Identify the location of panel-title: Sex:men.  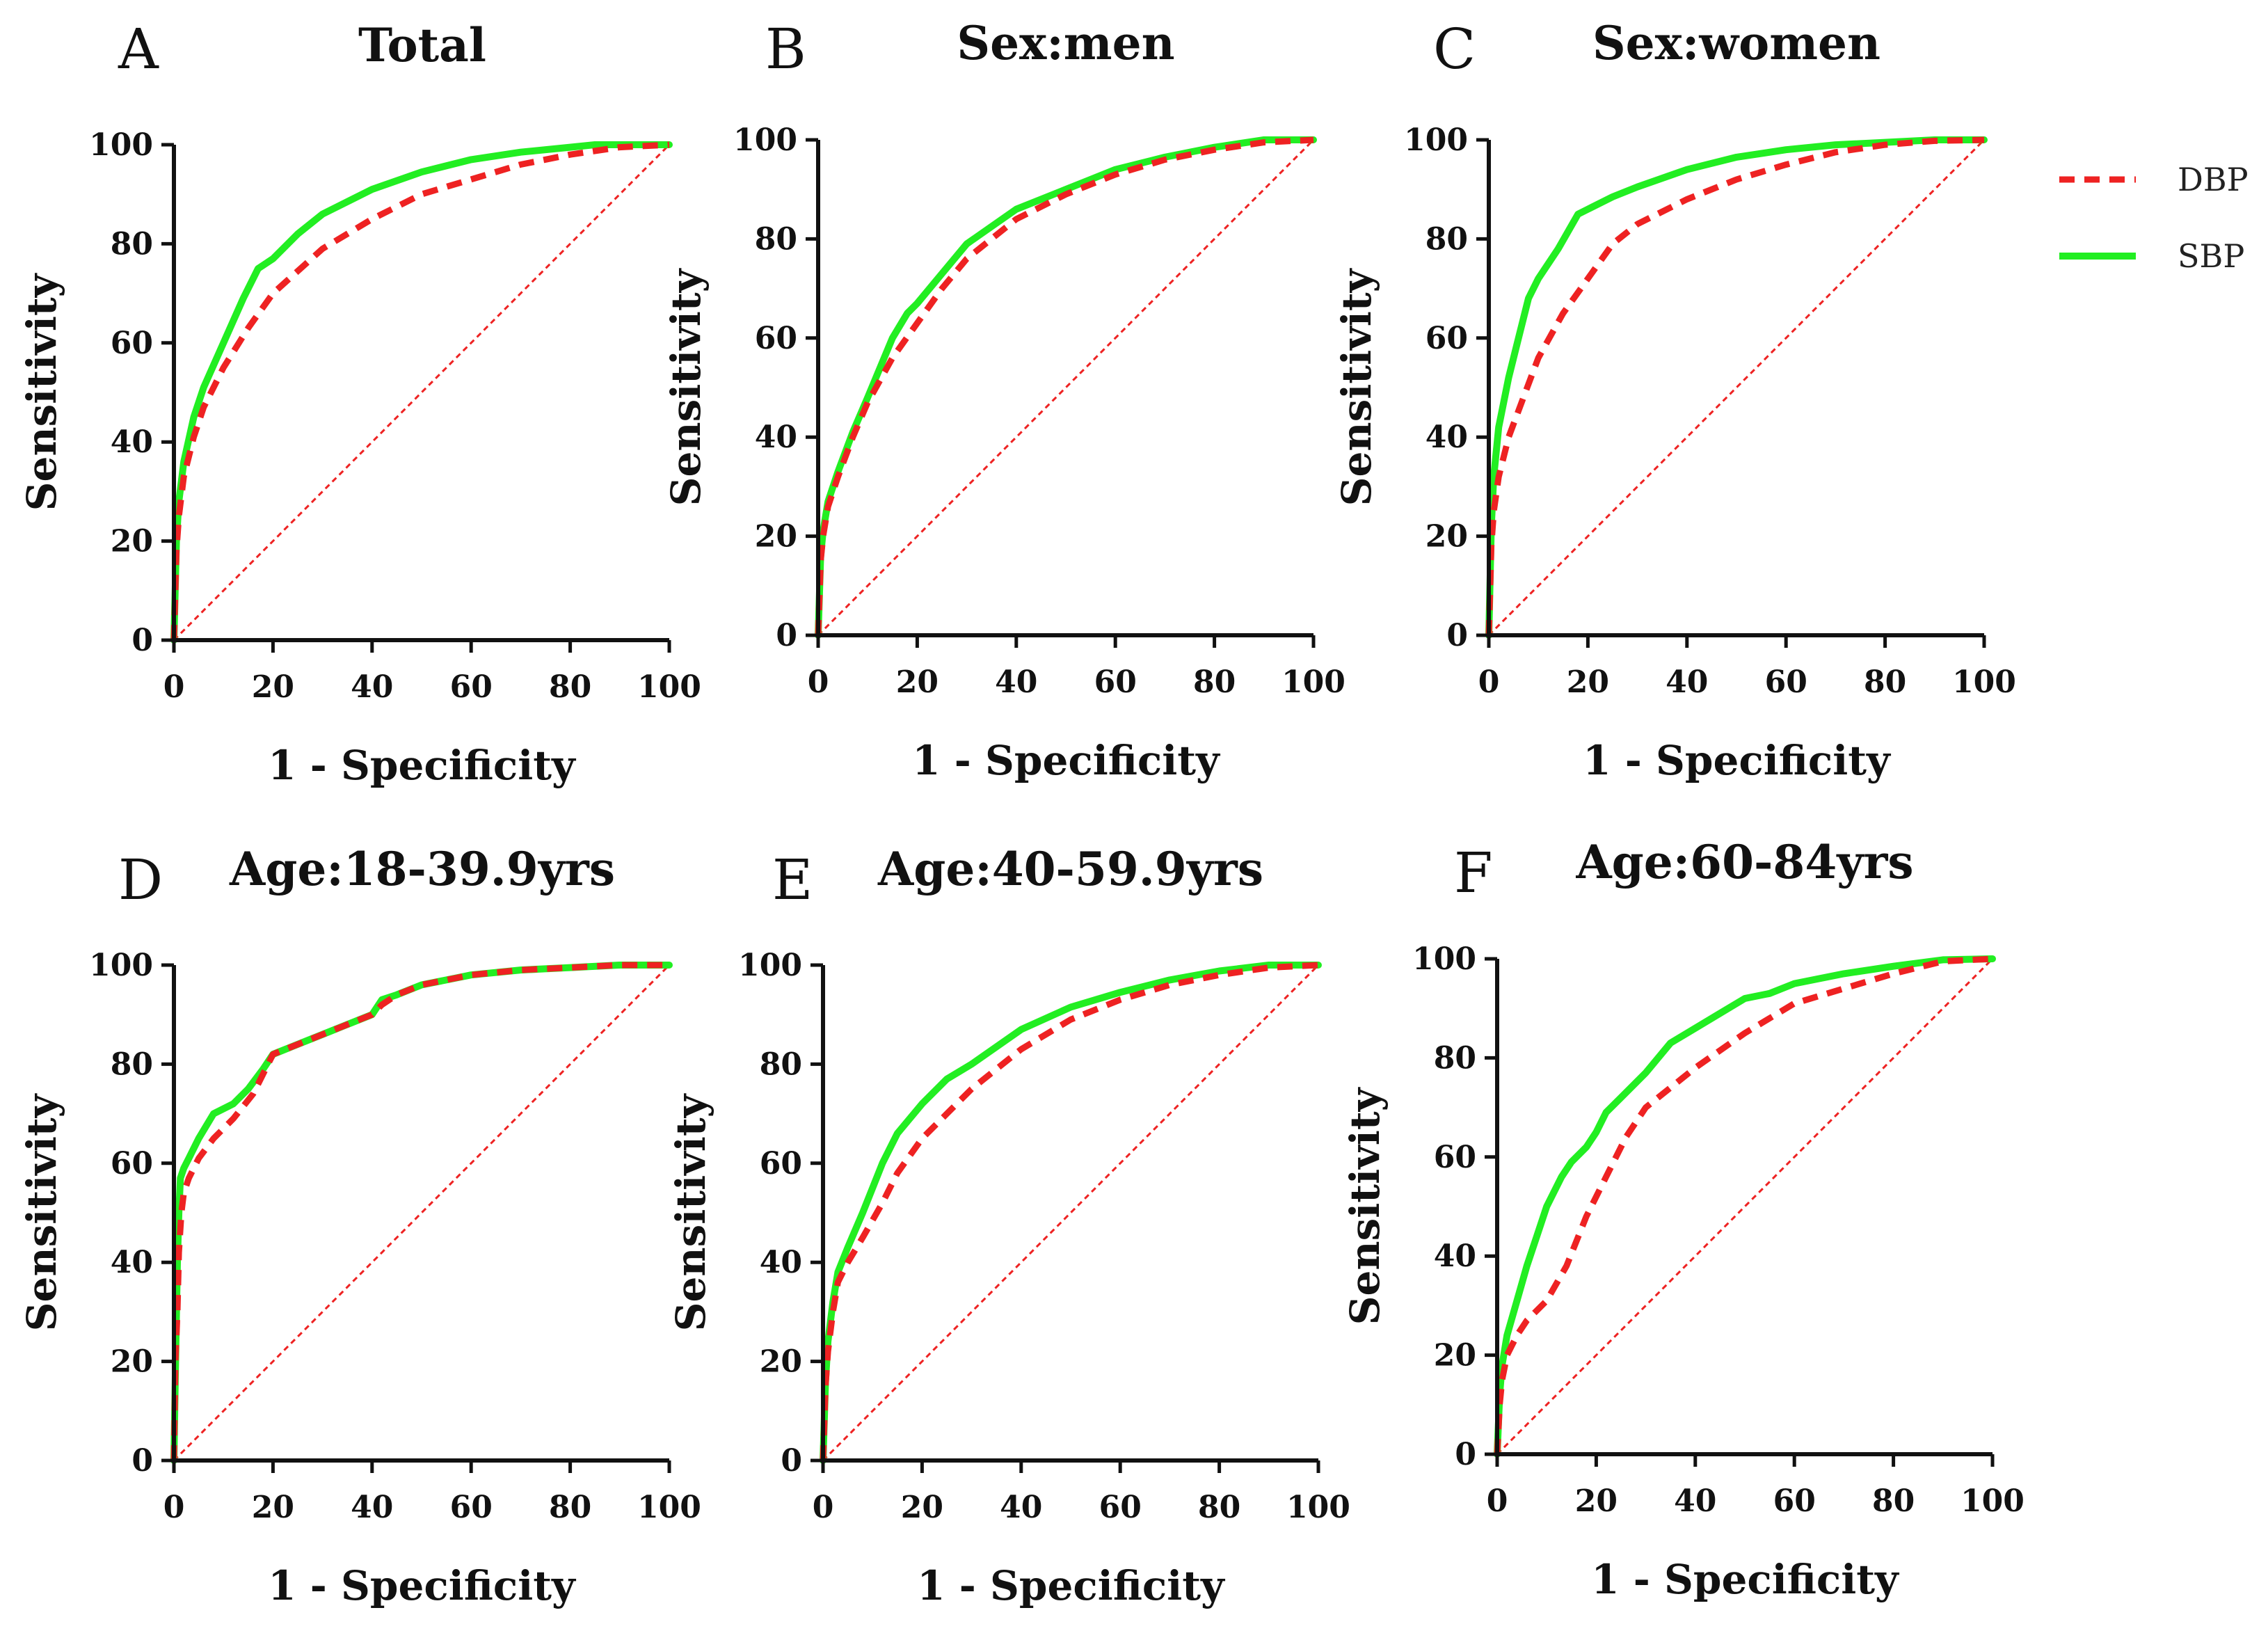
(1065, 43).